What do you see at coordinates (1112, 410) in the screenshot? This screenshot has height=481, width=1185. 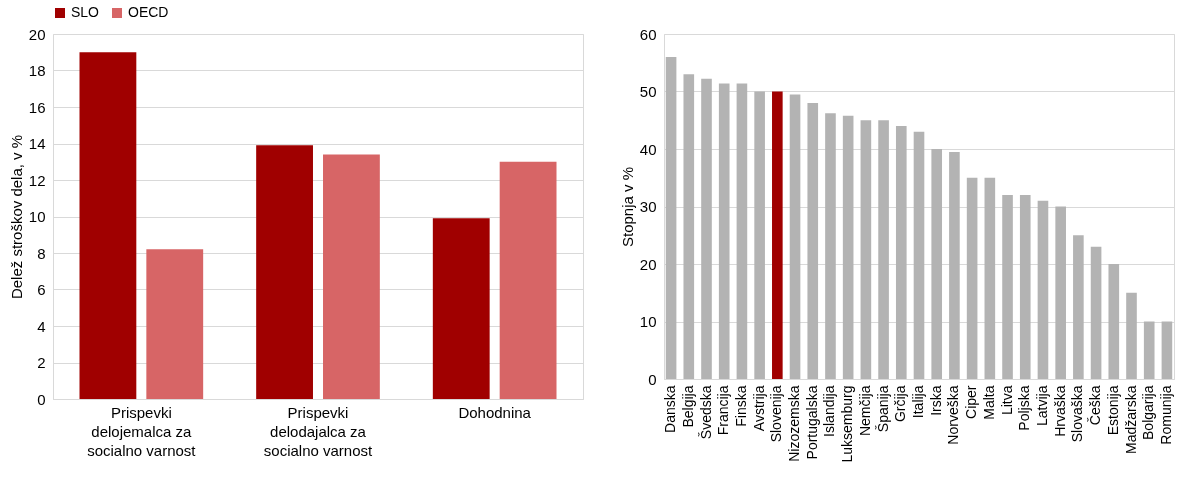 I see `x-tick-label: Estonija` at bounding box center [1112, 410].